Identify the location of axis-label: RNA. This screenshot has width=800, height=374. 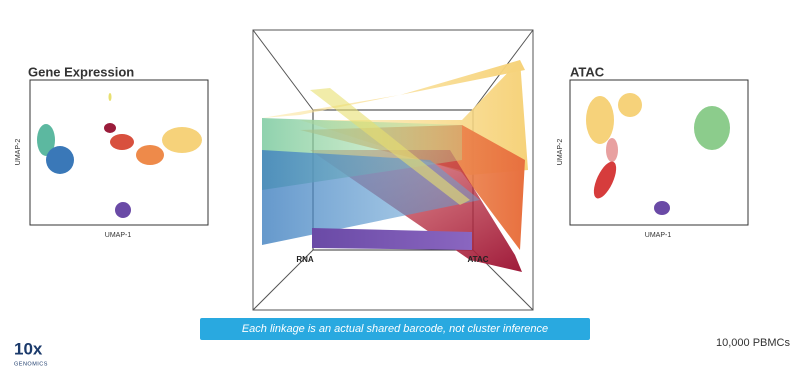
(305, 259).